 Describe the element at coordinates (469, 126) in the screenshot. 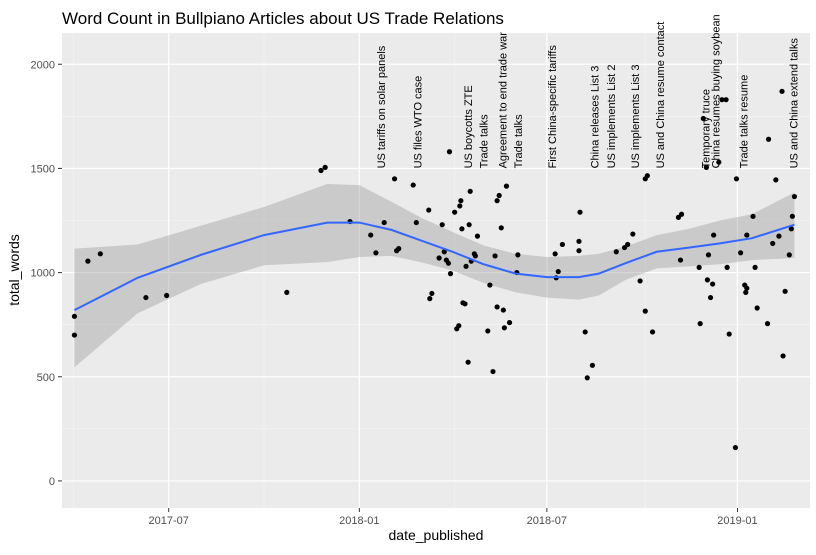

I see `annotation-label: US boycotts ZTE` at that location.